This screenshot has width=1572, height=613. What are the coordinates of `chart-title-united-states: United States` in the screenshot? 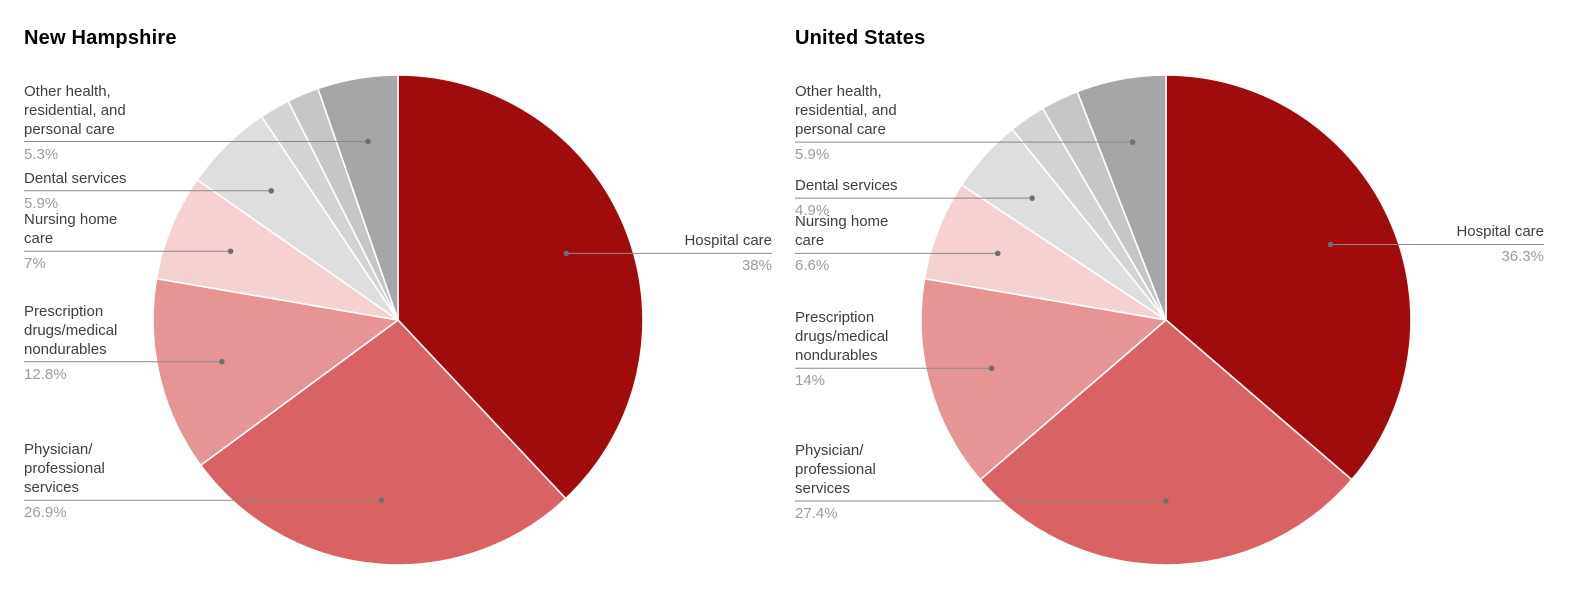 It's located at (860, 38).